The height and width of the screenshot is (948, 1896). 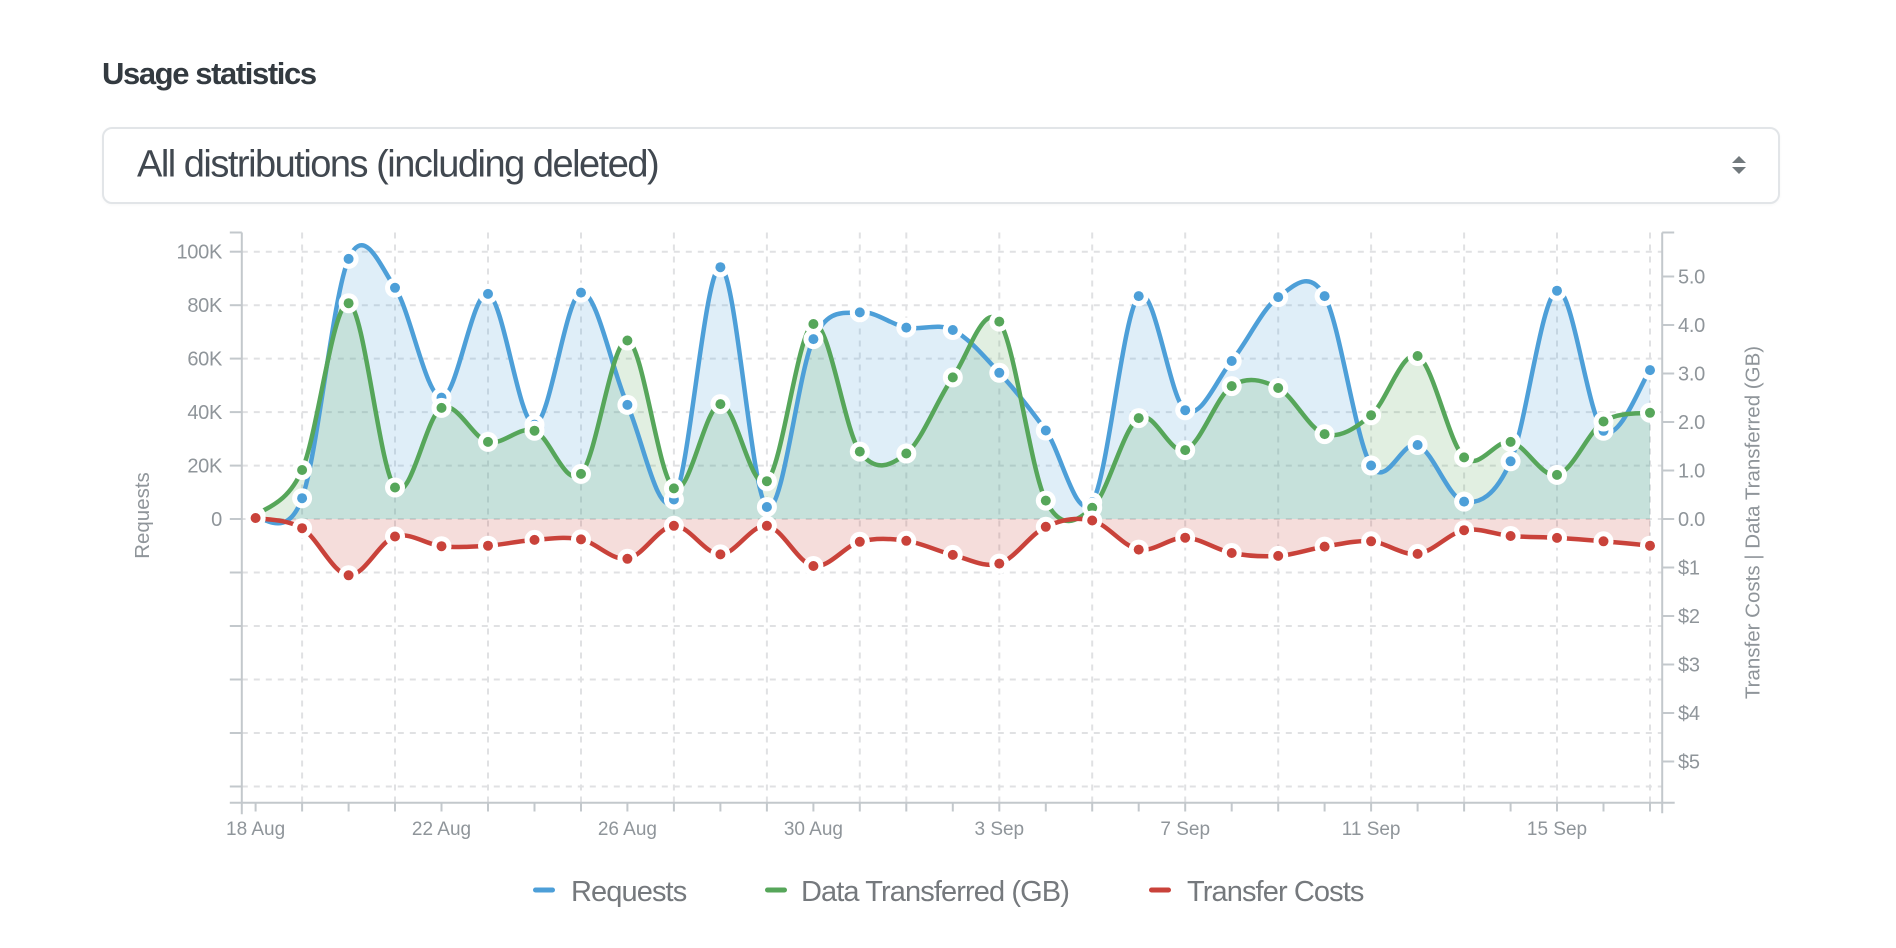 I want to click on svg-text: 11 Sep, so click(x=1371, y=829).